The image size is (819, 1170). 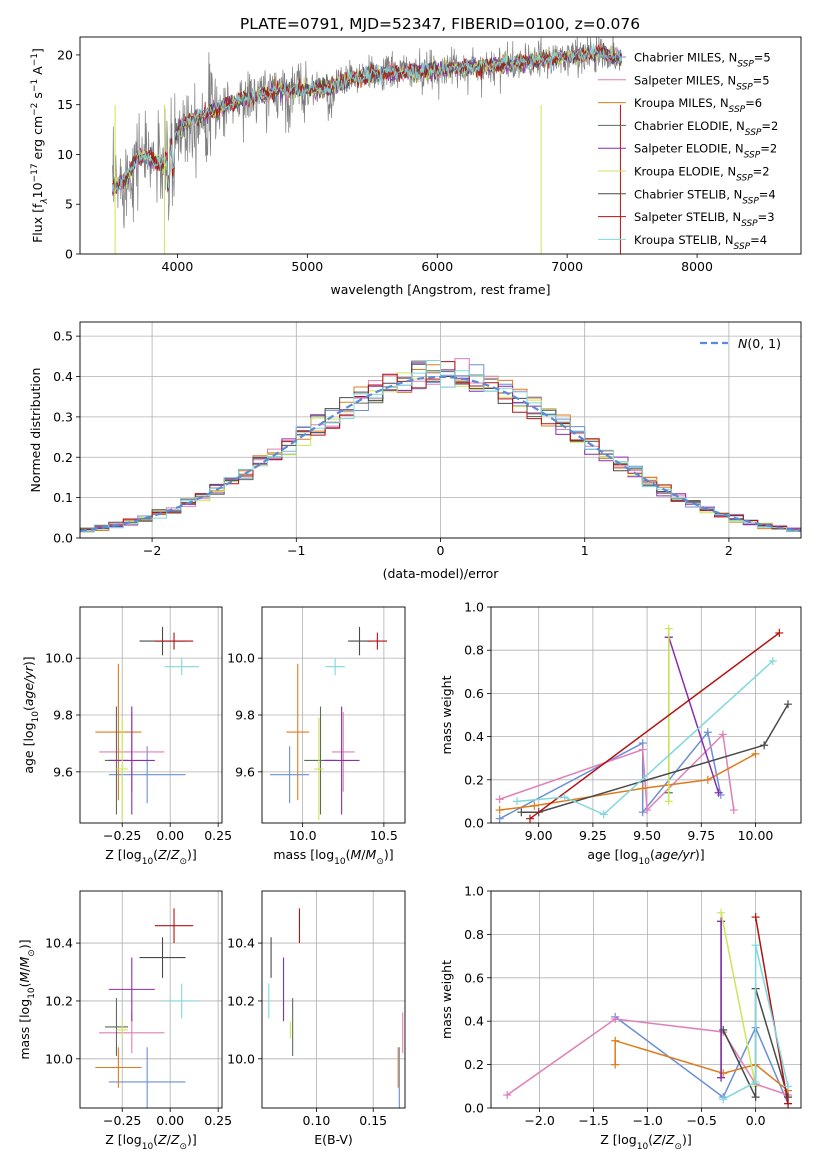 I want to click on x-tick-label: −0.5, so click(x=701, y=1120).